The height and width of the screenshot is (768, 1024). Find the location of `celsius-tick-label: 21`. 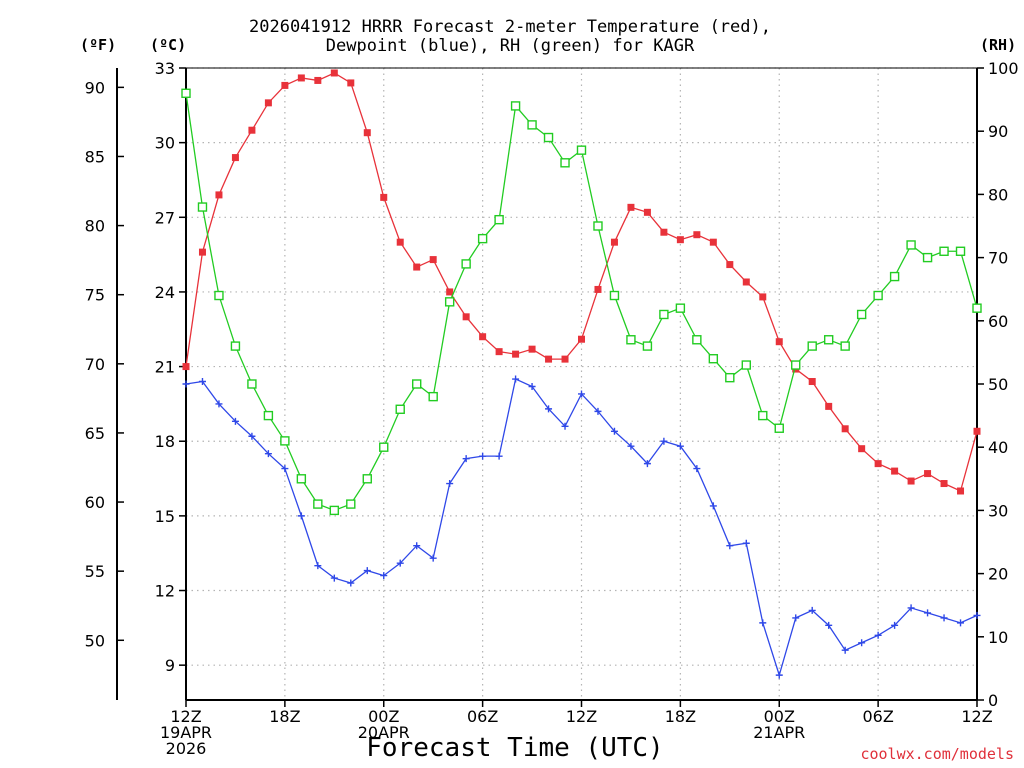

celsius-tick-label: 21 is located at coordinates (165, 367).